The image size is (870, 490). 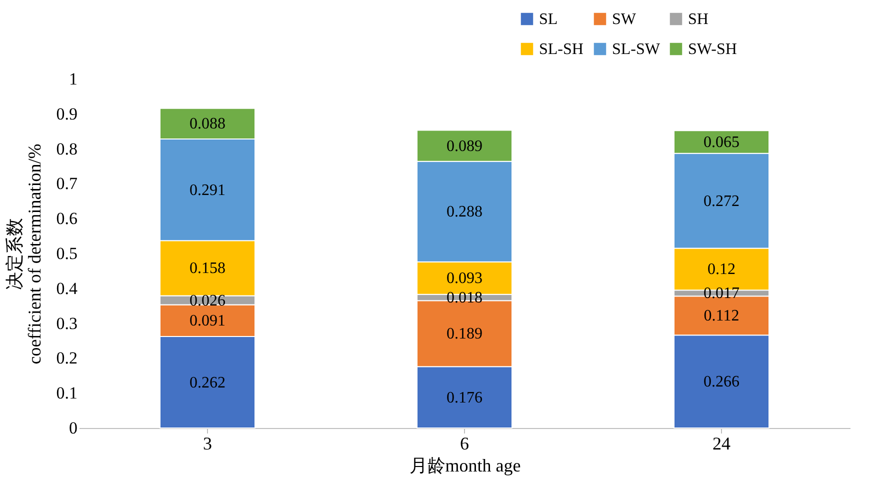 I want to click on legend-label: SW, so click(x=624, y=19).